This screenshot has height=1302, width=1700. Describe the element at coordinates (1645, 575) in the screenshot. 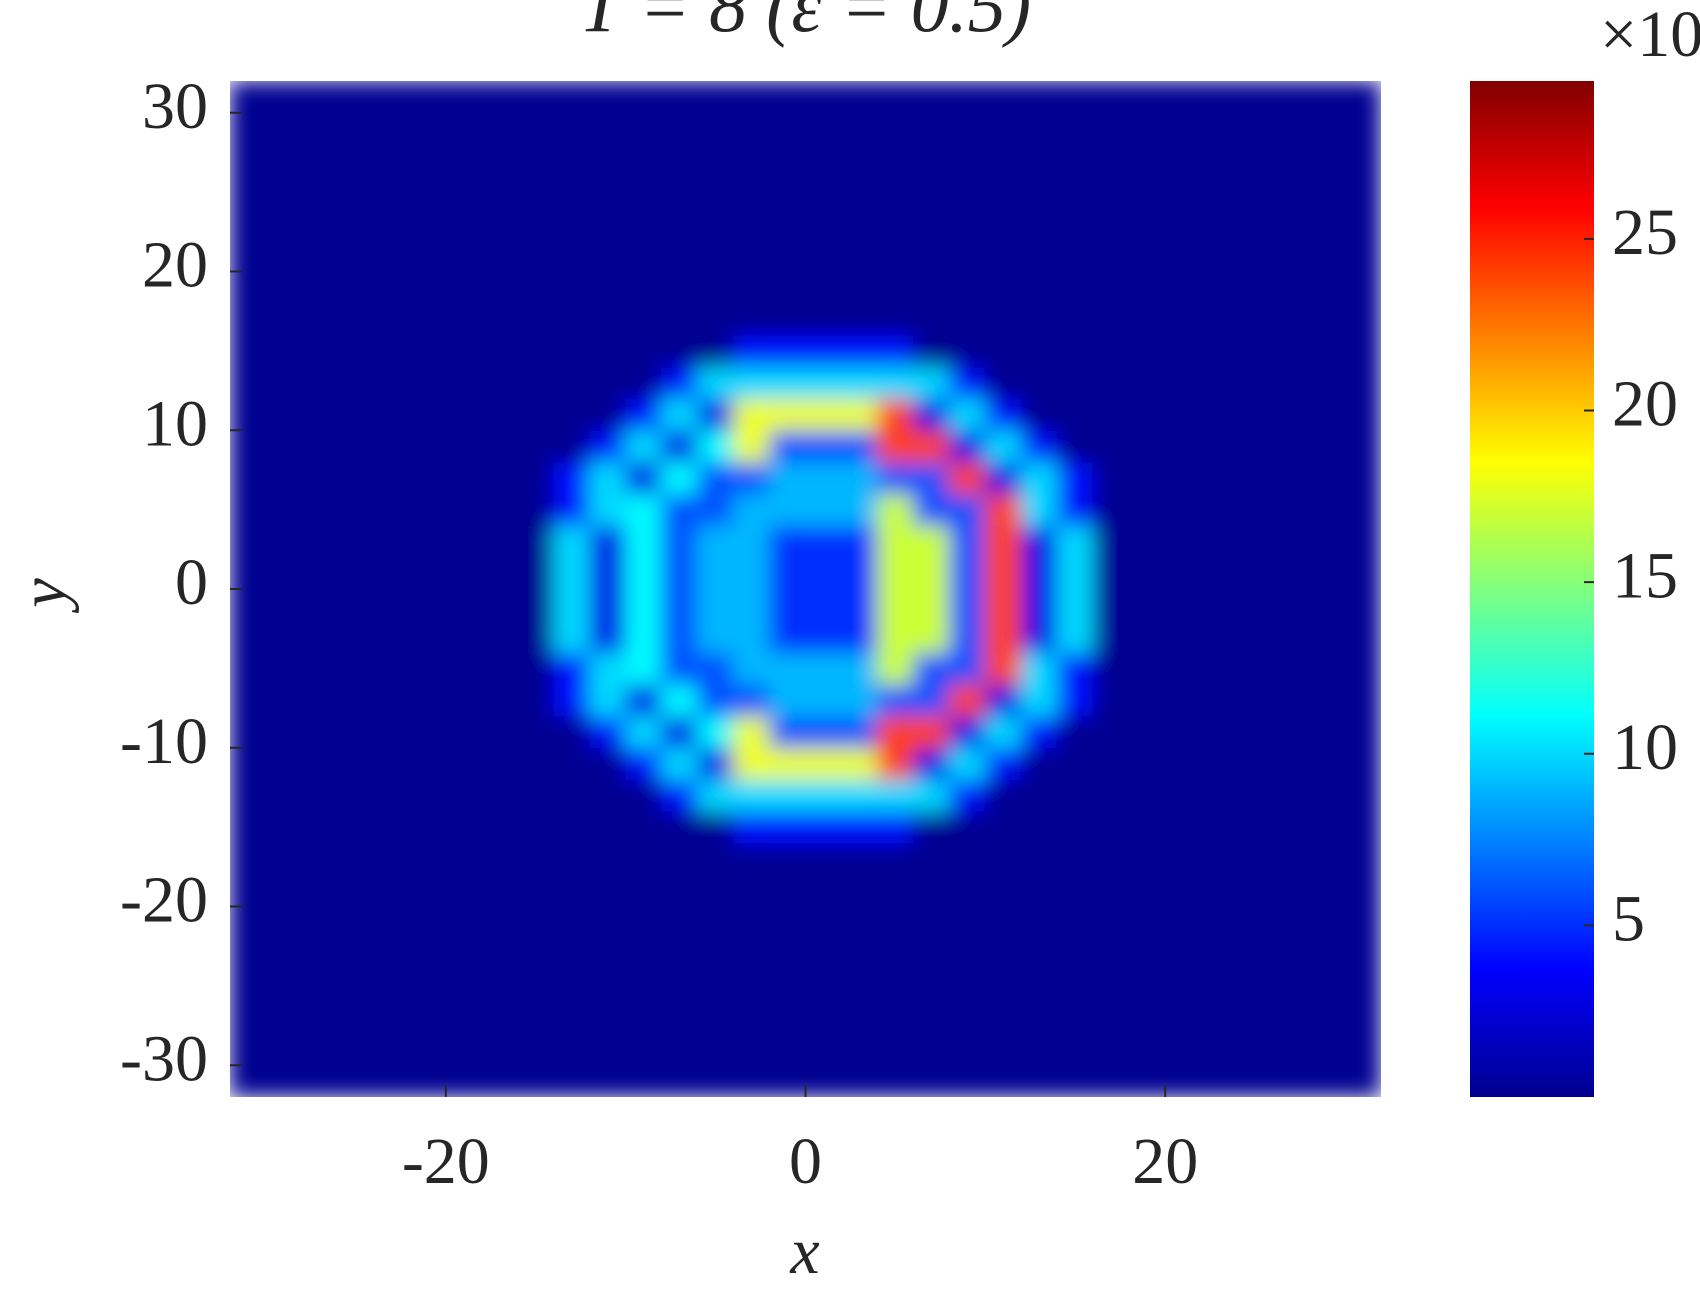

I see `colorbar-tick-label: 15` at that location.